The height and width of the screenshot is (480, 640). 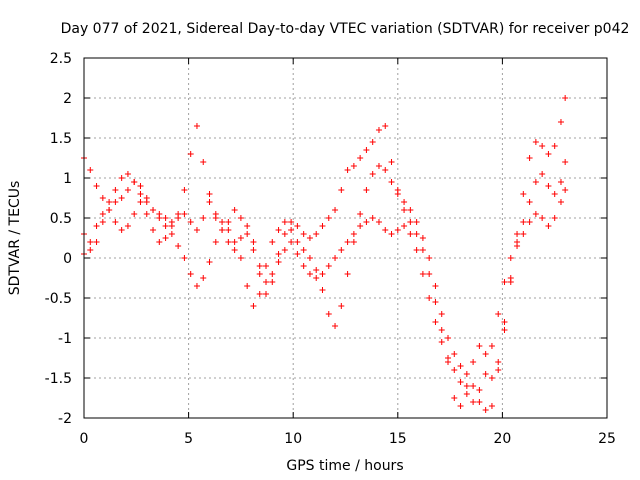 I want to click on y-tick-label: -1, so click(x=65, y=339).